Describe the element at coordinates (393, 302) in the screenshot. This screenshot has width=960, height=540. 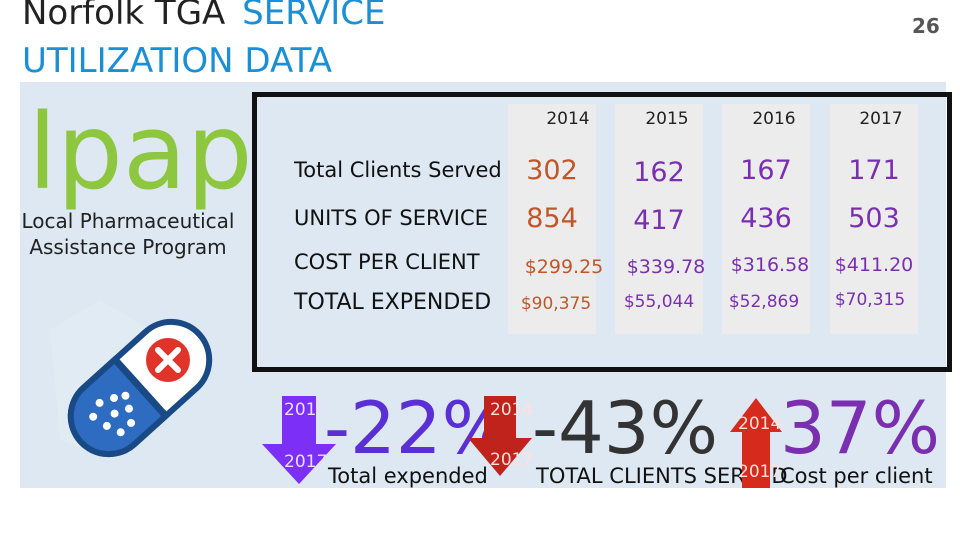
I see `row-label-total-expended: TOTAL EXPENDED` at that location.